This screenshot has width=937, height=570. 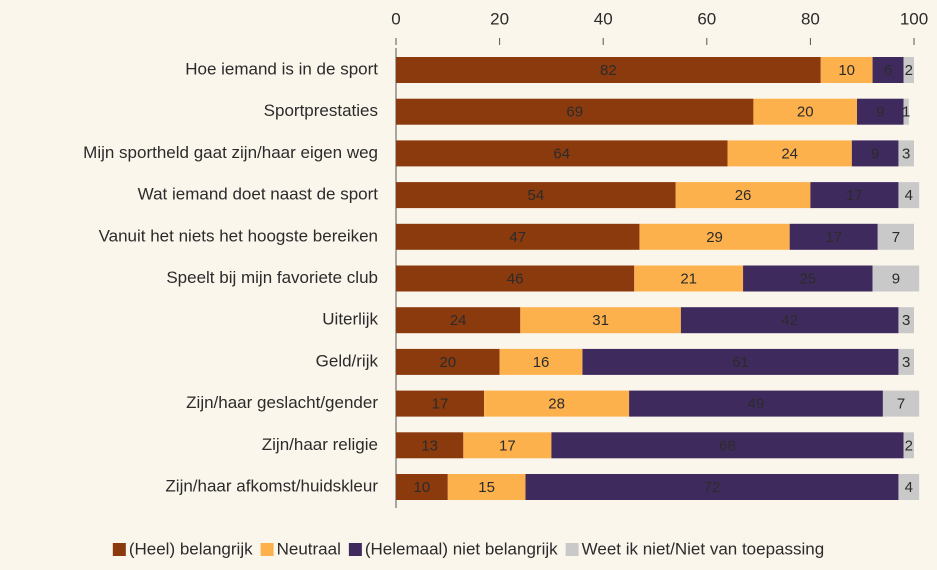 I want to click on category-label: Vanuit het niets het hoogste bereiken, so click(x=238, y=235).